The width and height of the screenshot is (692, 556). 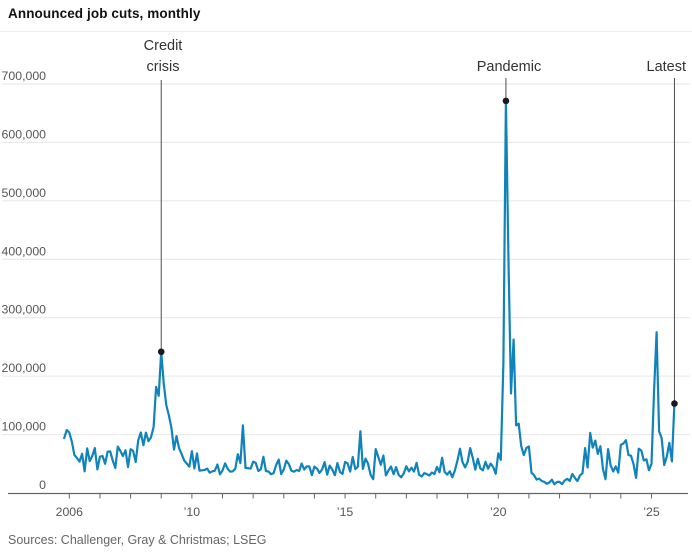 What do you see at coordinates (509, 67) in the screenshot?
I see `annotation-pandemic: Pandemic` at bounding box center [509, 67].